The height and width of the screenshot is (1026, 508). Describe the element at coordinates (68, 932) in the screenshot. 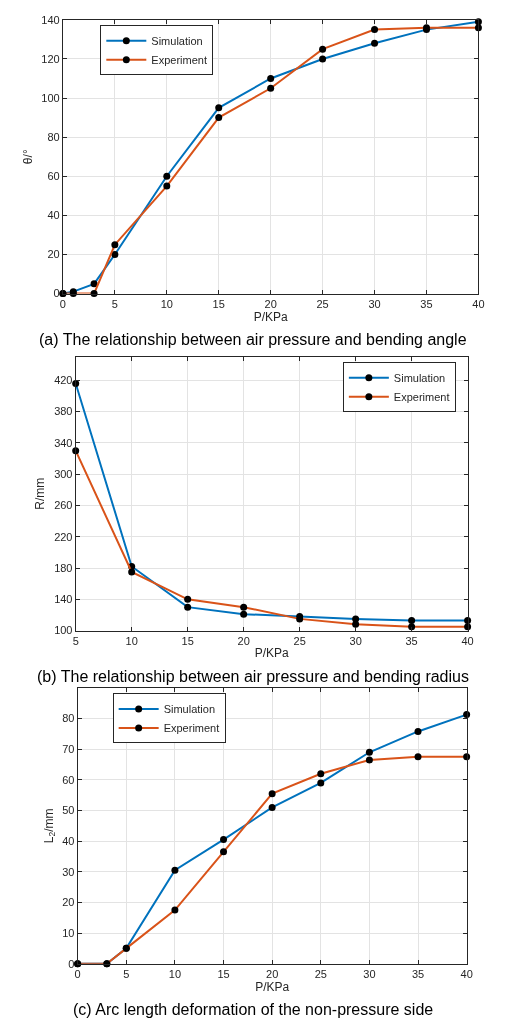

I see `y-tick-label: 10` at that location.